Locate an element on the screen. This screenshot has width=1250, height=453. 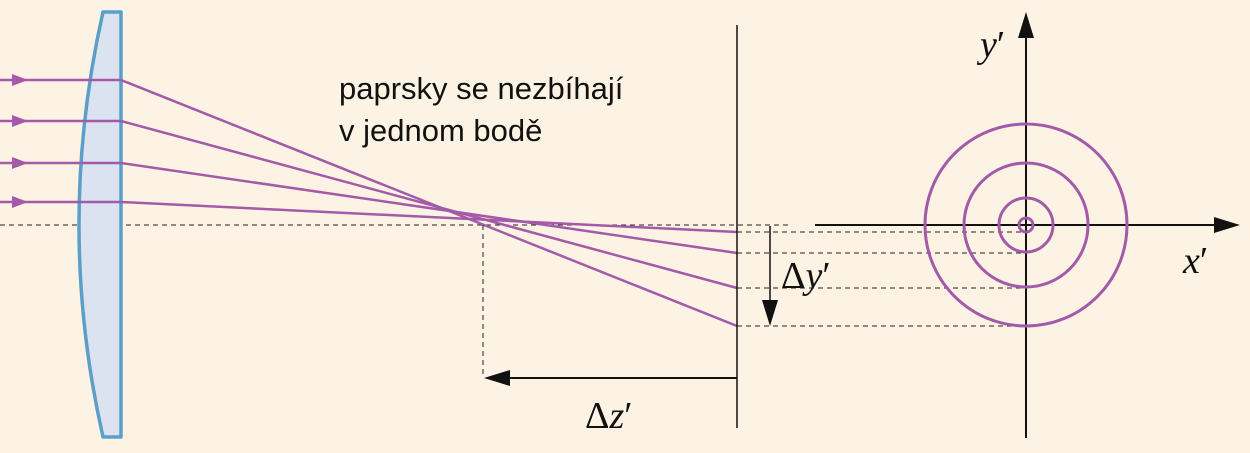
spot-rings is located at coordinates (1026, 225).